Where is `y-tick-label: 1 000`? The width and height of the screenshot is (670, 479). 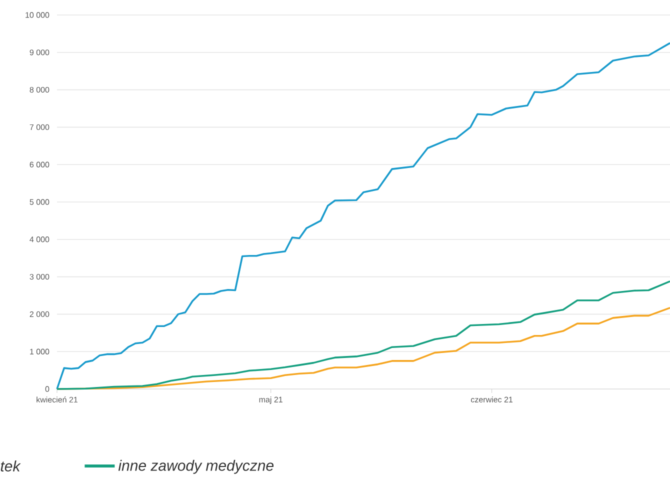 y-tick-label: 1 000 is located at coordinates (40, 351).